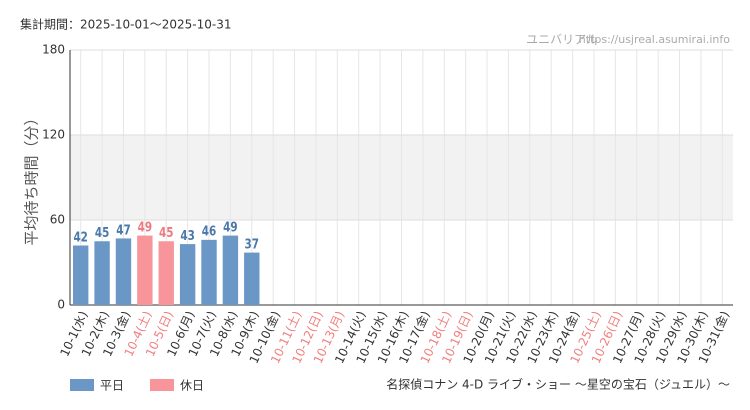 The height and width of the screenshot is (410, 750). Describe the element at coordinates (53, 50) in the screenshot. I see `y-tick-label: 180` at that location.